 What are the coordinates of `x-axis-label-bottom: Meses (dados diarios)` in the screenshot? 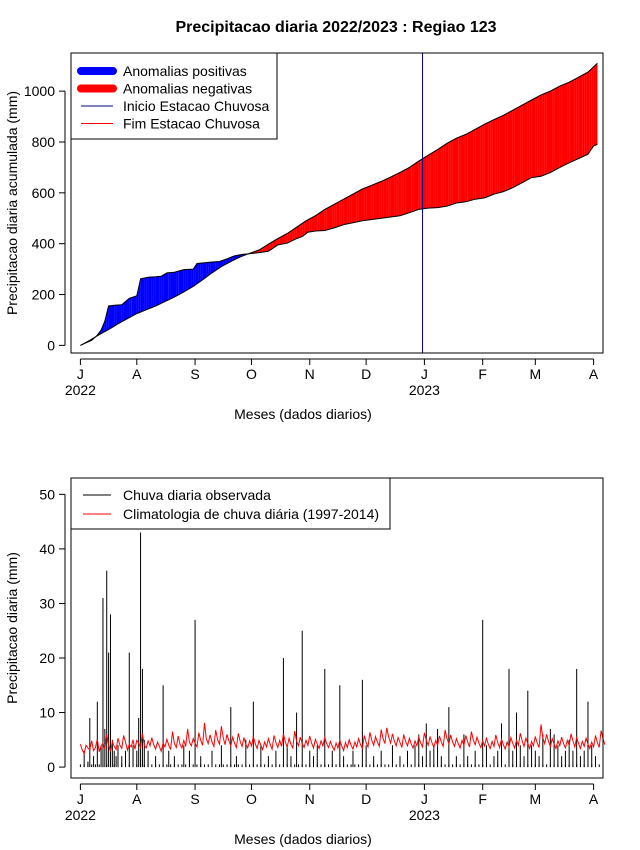 It's located at (303, 839).